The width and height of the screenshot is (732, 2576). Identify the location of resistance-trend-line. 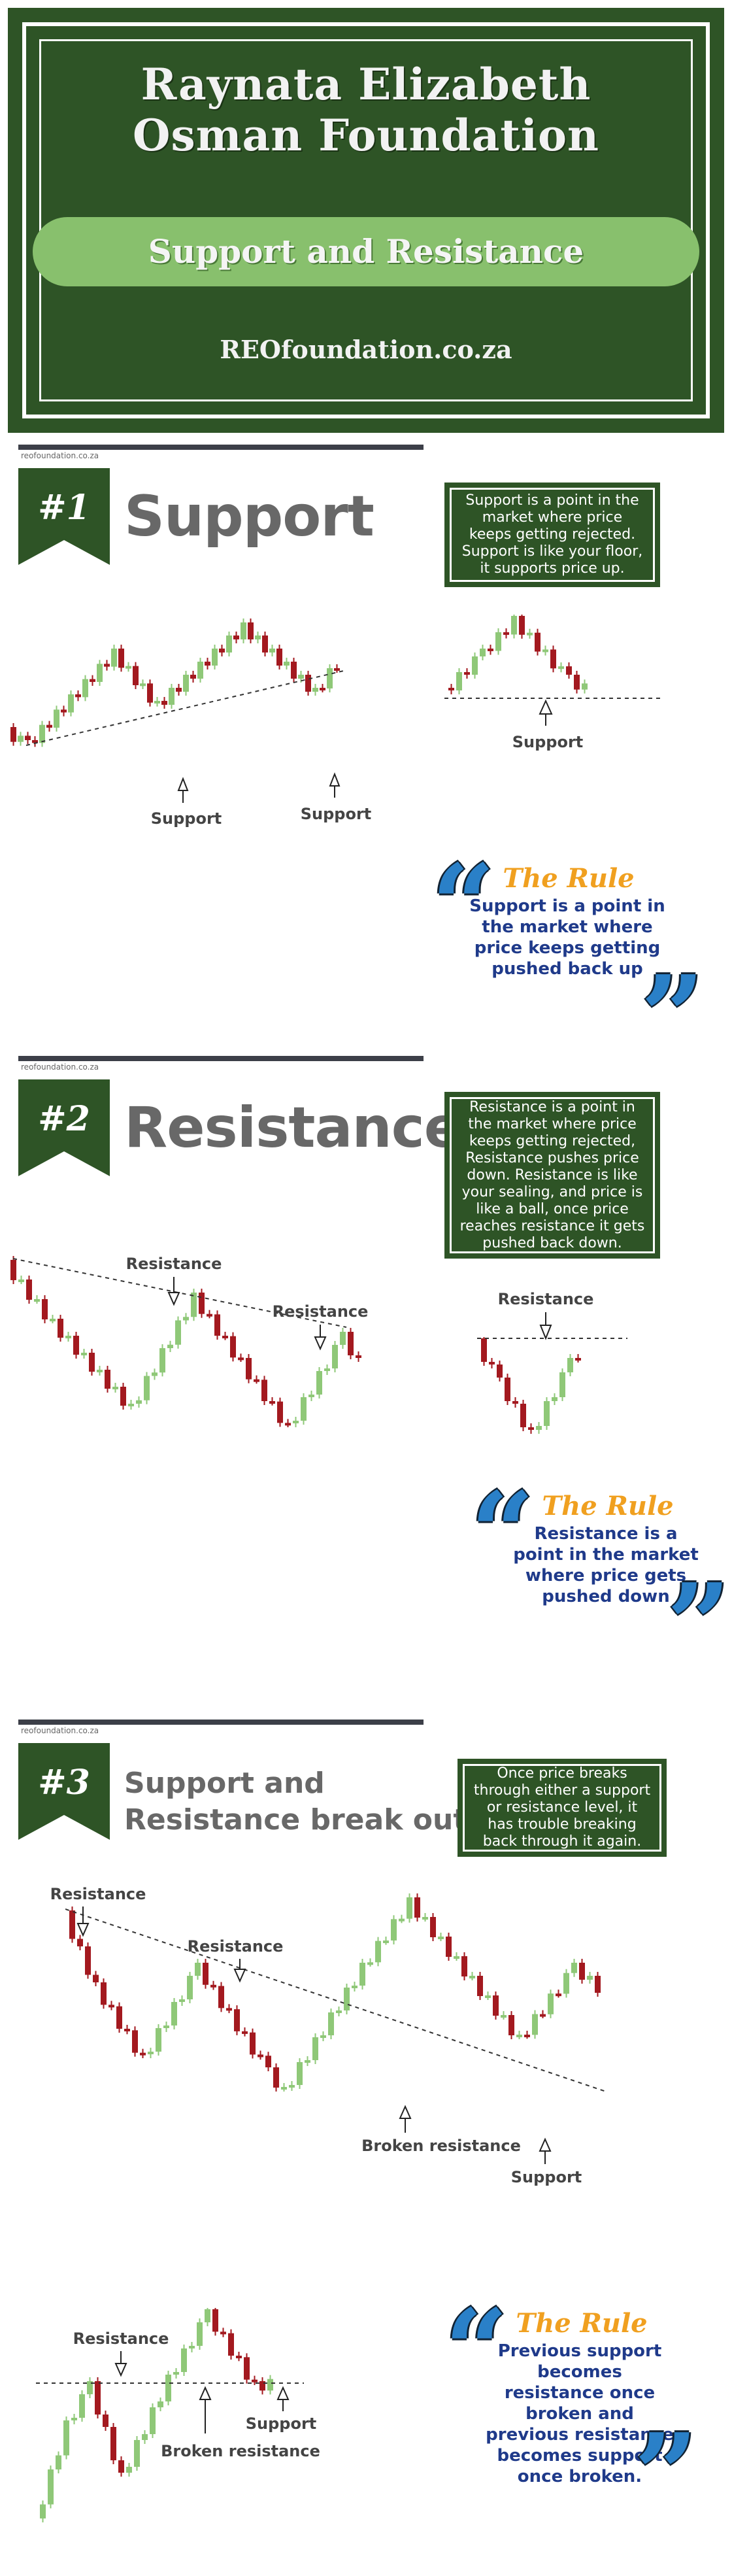
(179, 1293).